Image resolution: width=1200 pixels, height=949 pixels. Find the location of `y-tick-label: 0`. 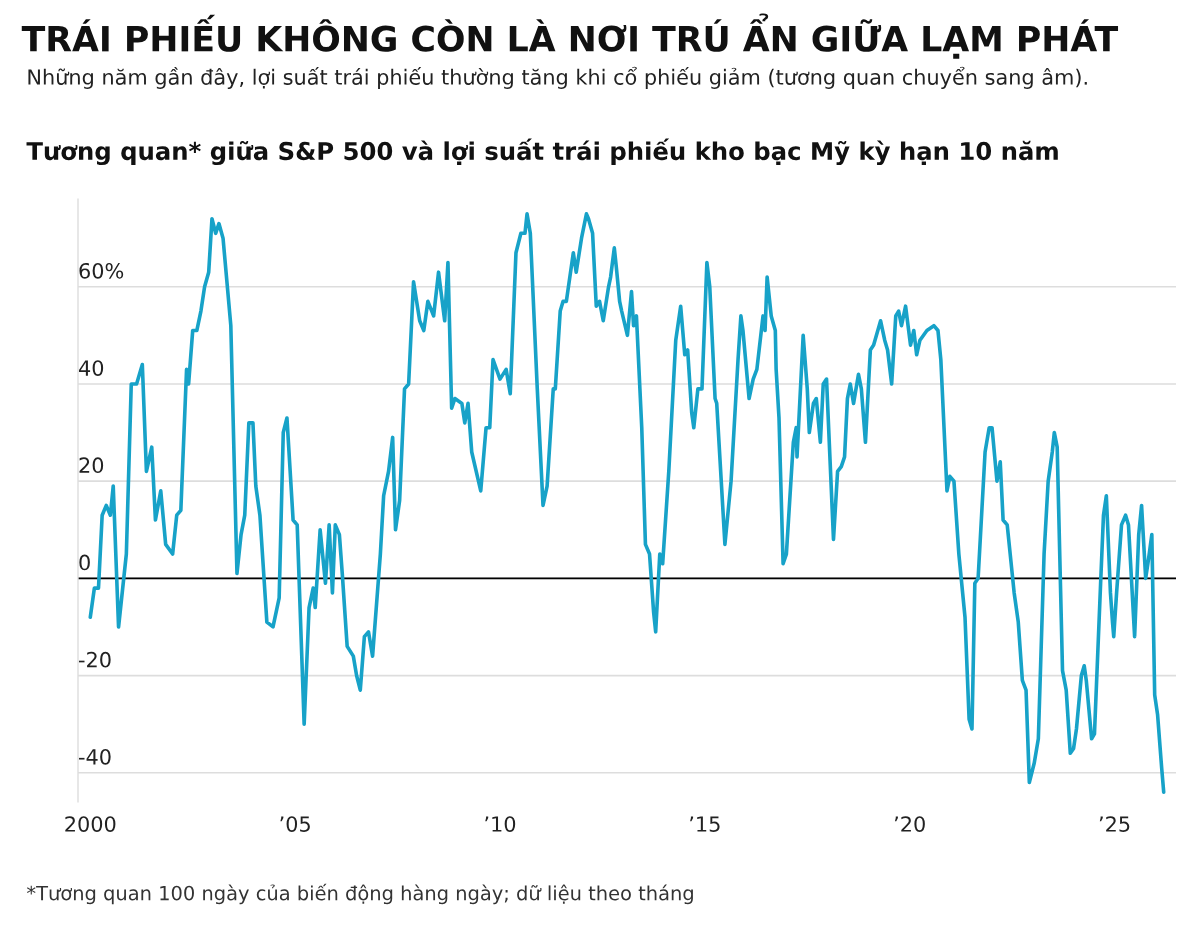

y-tick-label: 0 is located at coordinates (84, 562).